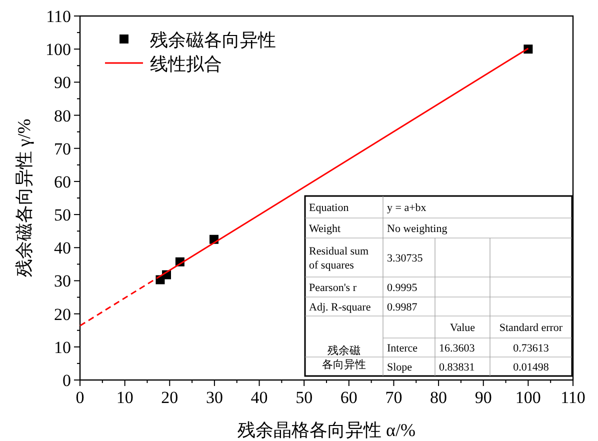 This screenshot has height=441, width=598. I want to click on x-tick-label: 100, so click(528, 397).